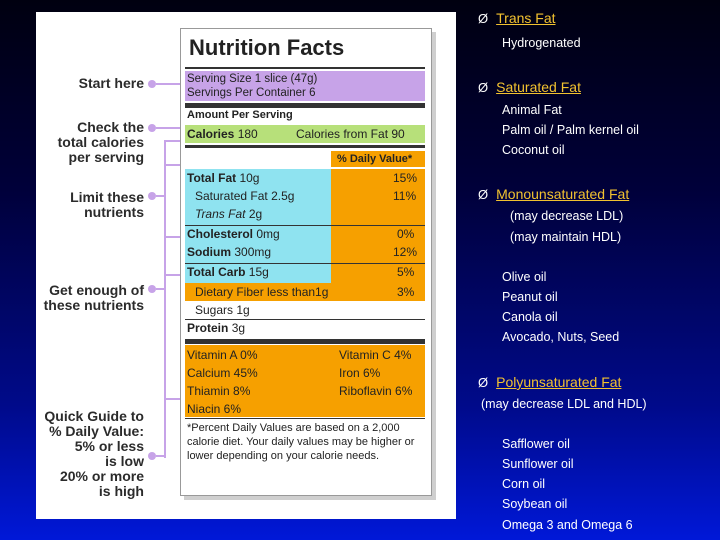  Describe the element at coordinates (261, 292) in the screenshot. I see `nutrient-row-fiber: Dietary Fiber less than1g` at that location.